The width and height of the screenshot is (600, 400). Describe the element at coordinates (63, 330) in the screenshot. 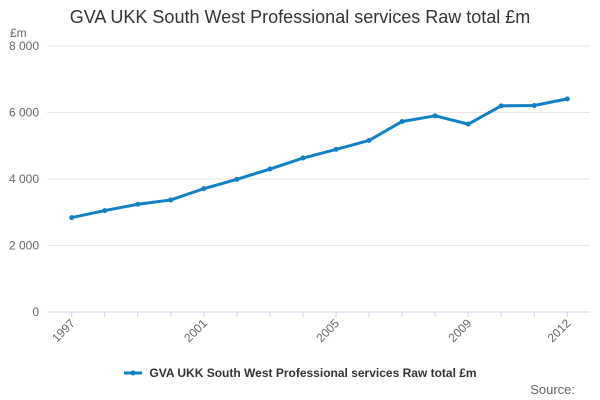

I see `x-axis-tick-label: 1997` at that location.